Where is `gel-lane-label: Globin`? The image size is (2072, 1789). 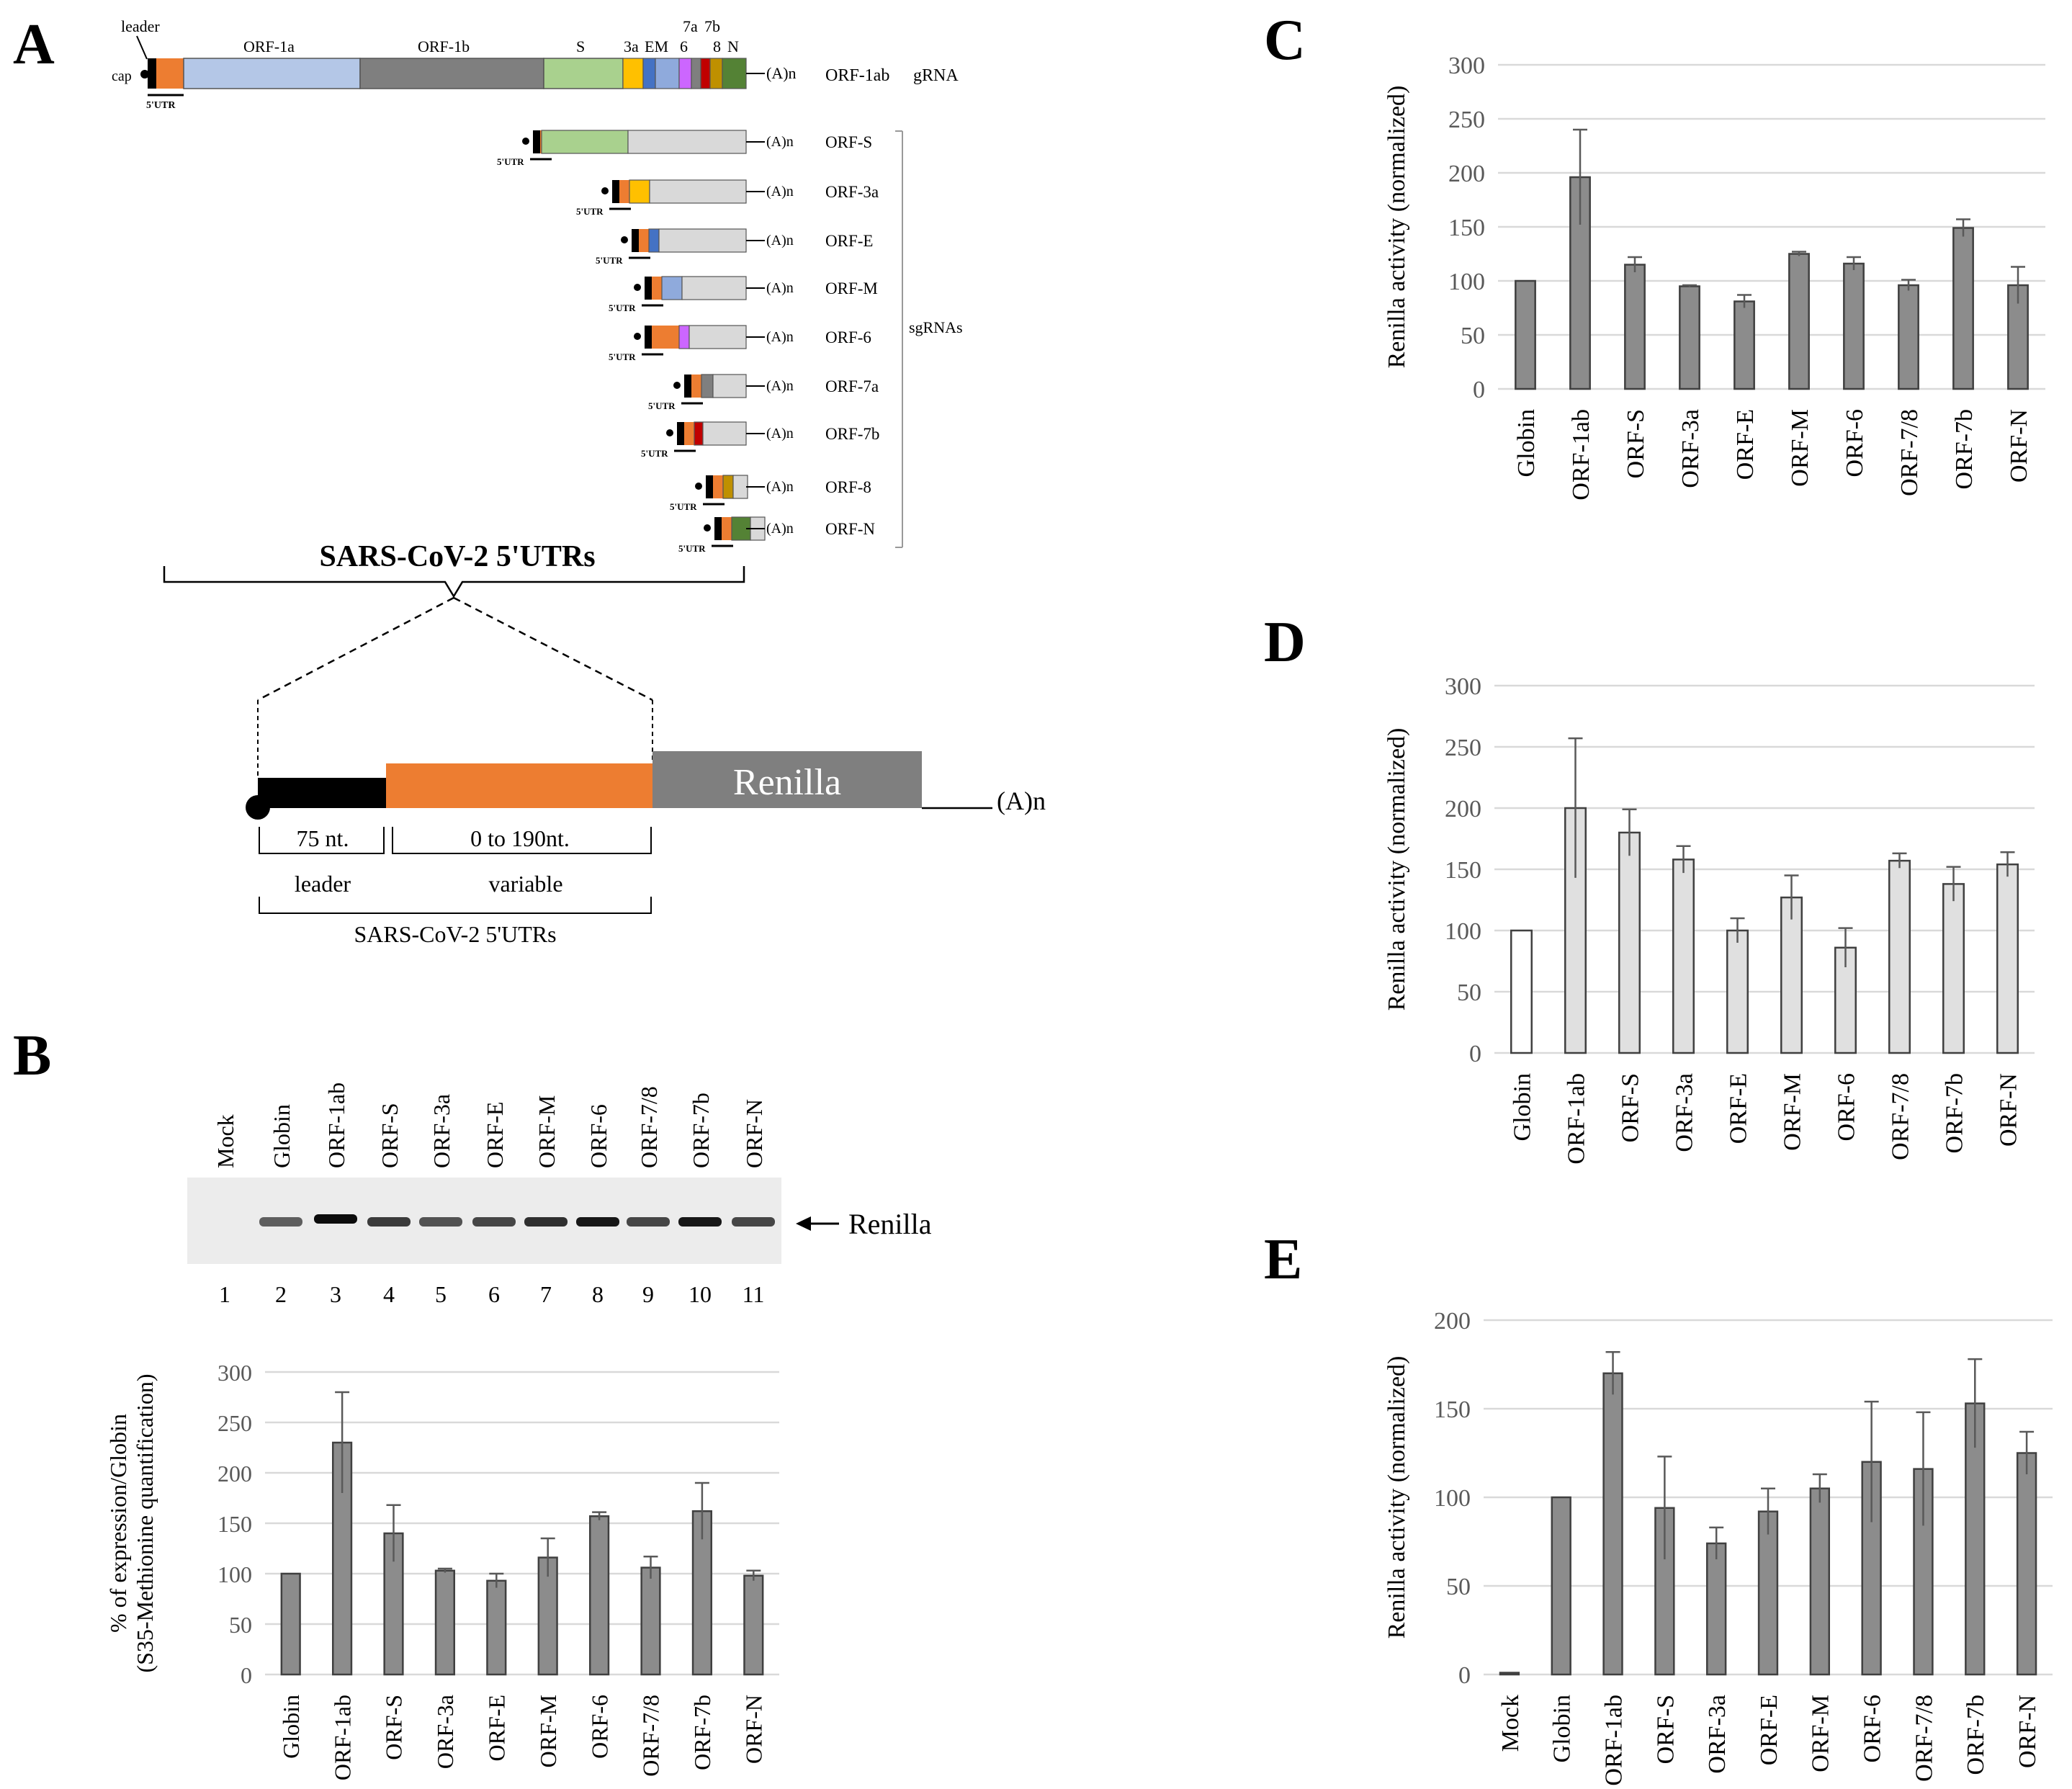 gel-lane-label: Globin is located at coordinates (282, 1136).